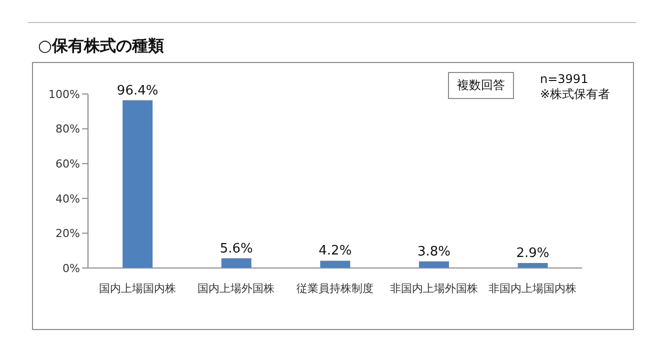 This screenshot has width=654, height=339. I want to click on y-tick-label: 0%, so click(71, 268).